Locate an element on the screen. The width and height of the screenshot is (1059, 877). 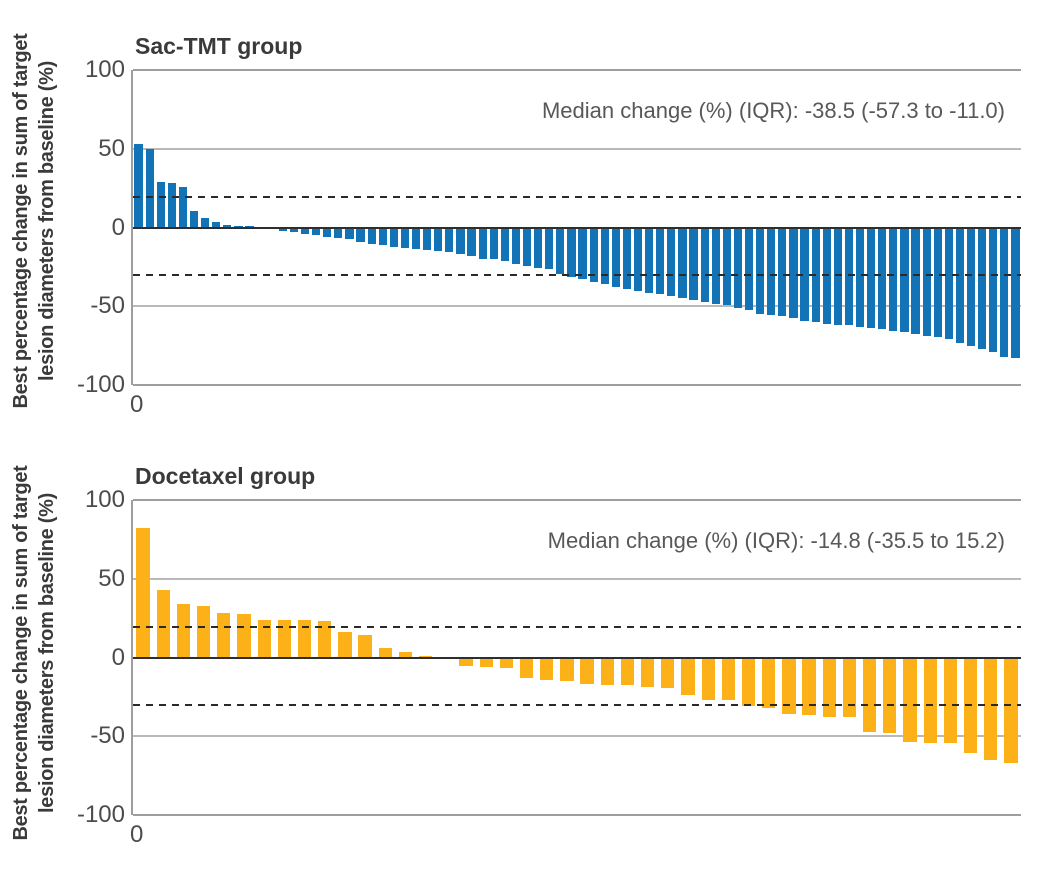
ytick-100-bottom: 100 is located at coordinates (104, 499).